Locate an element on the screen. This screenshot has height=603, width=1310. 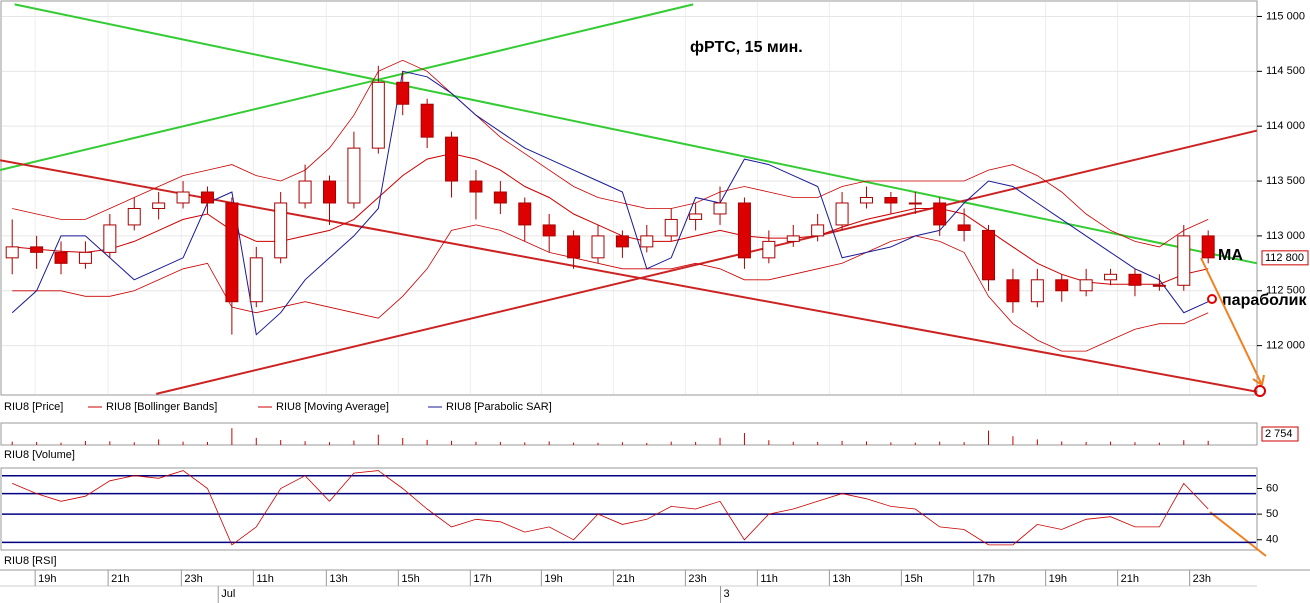
volume-scale-box is located at coordinates (1280, 434).